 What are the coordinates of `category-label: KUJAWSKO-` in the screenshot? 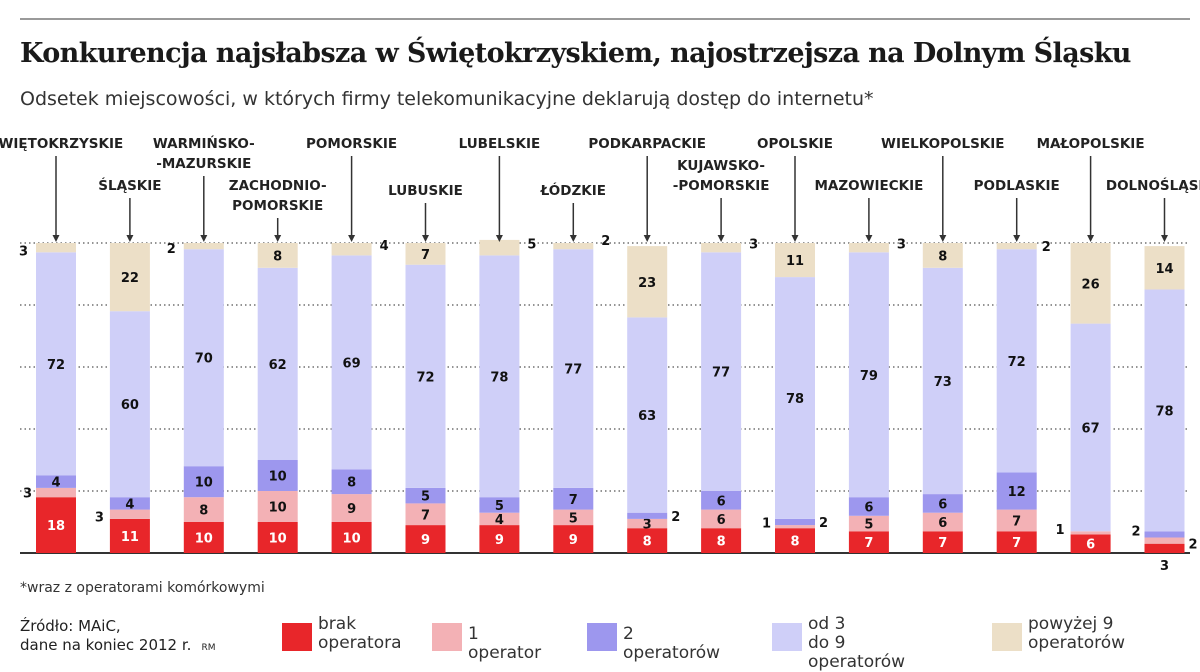 It's located at (721, 166).